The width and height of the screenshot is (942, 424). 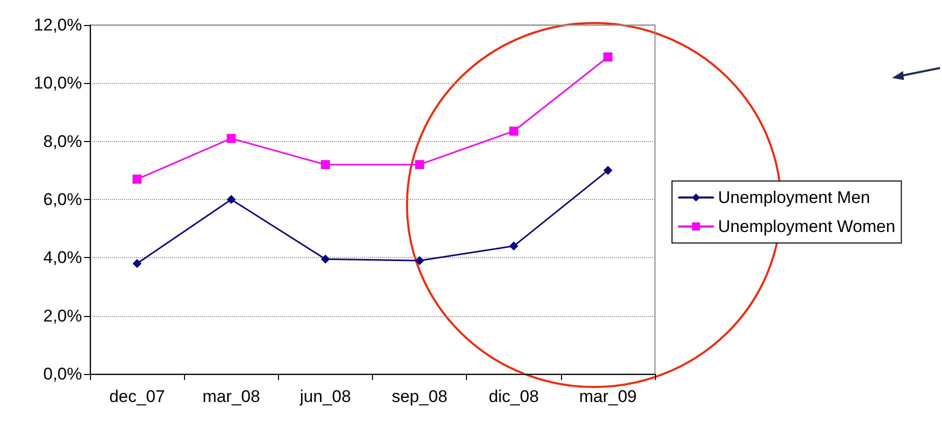 What do you see at coordinates (58, 83) in the screenshot?
I see `y-tick-label: 10,0%` at bounding box center [58, 83].